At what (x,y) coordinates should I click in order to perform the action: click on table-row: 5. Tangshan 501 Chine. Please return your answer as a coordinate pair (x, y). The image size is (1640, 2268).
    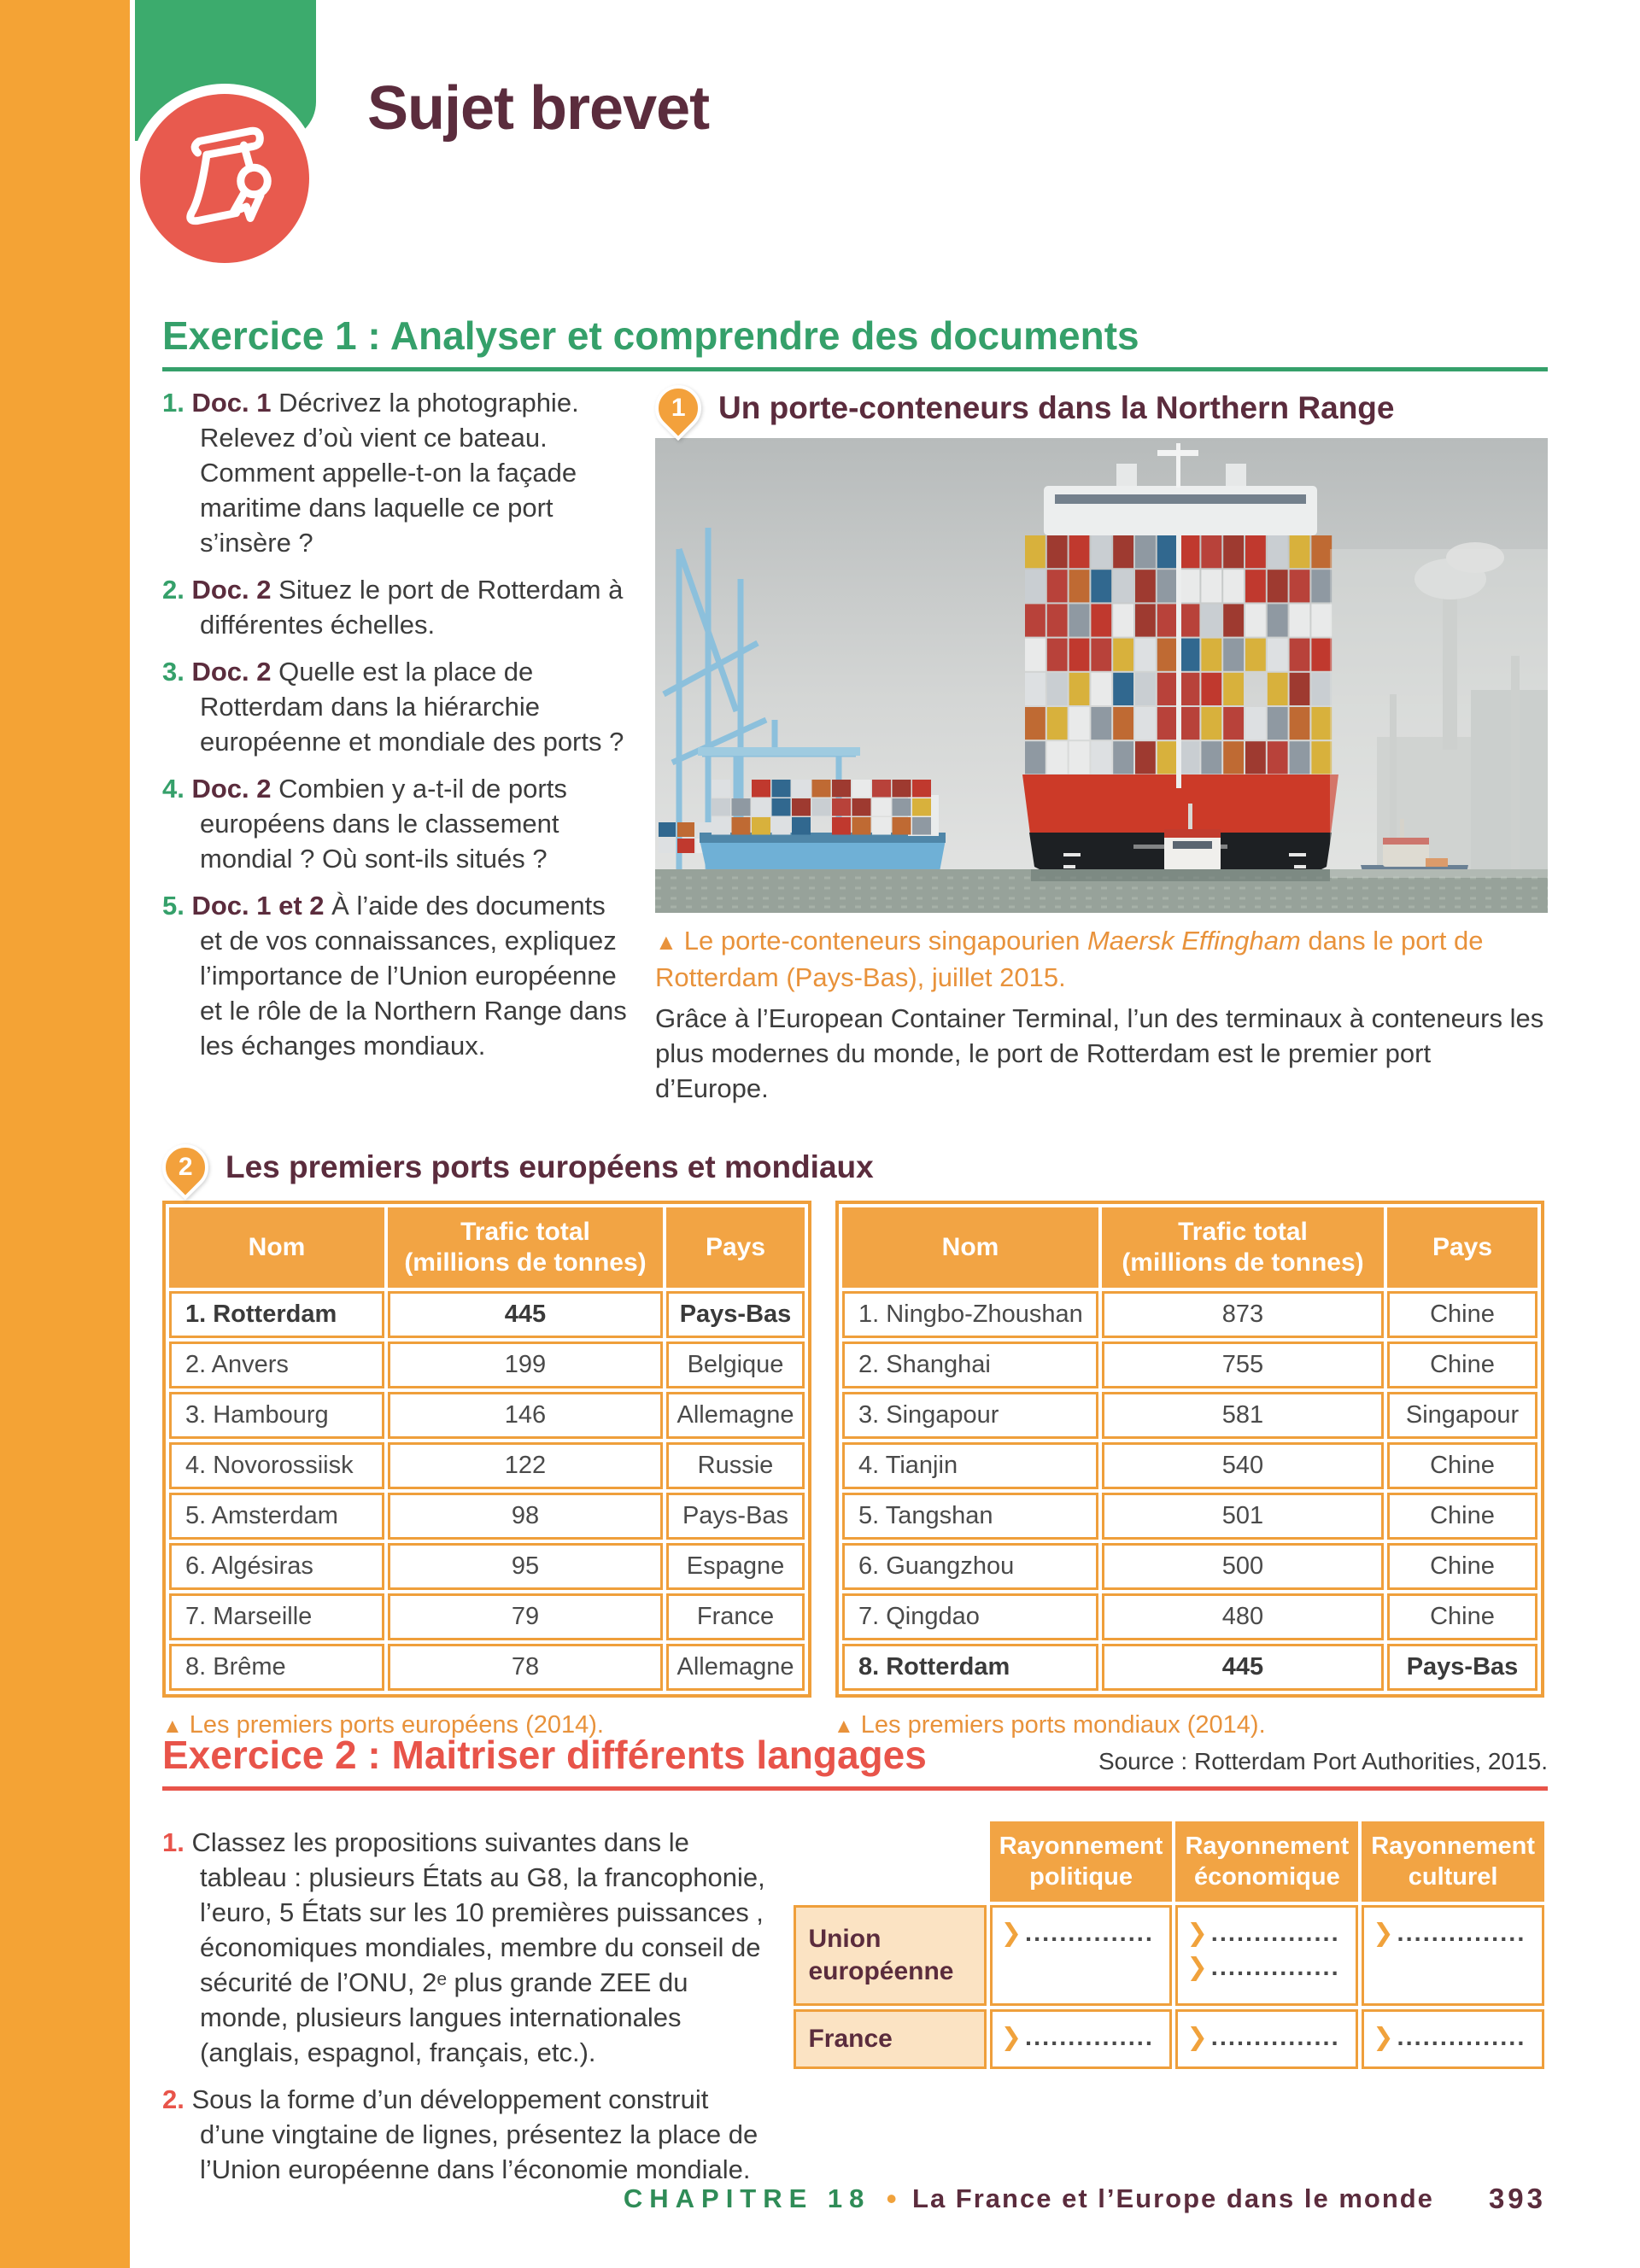
    Looking at the image, I should click on (1190, 1516).